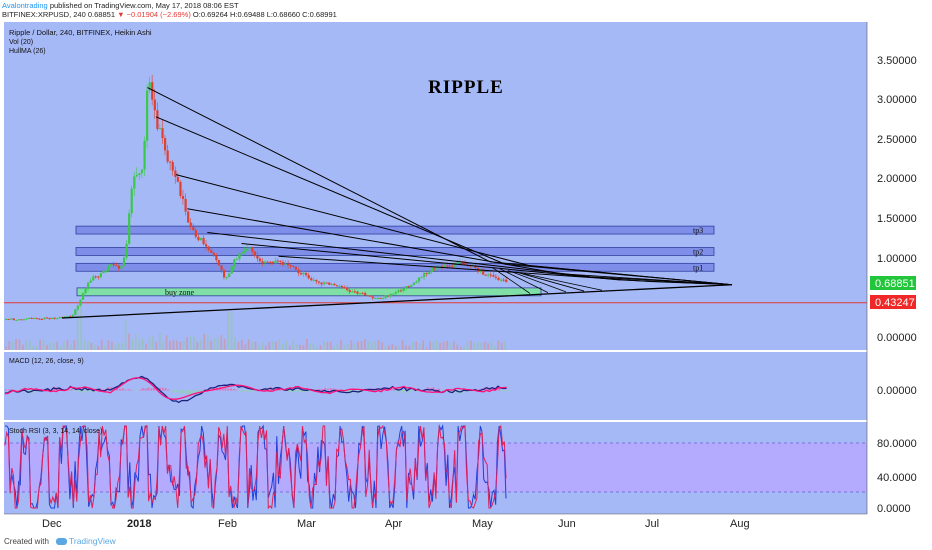 This screenshot has height=550, width=932. Describe the element at coordinates (897, 478) in the screenshot. I see `stoch-tick: 40.0000` at that location.